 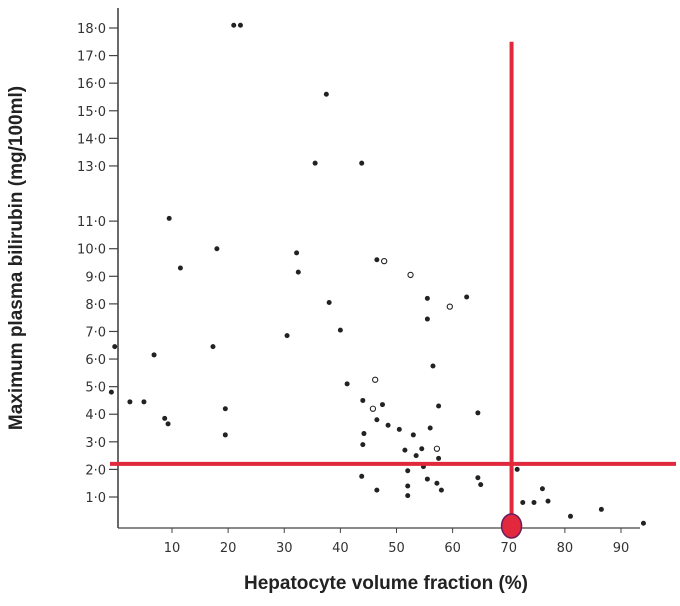 What do you see at coordinates (95, 498) in the screenshot?
I see `y-tick-label: 1·0` at bounding box center [95, 498].